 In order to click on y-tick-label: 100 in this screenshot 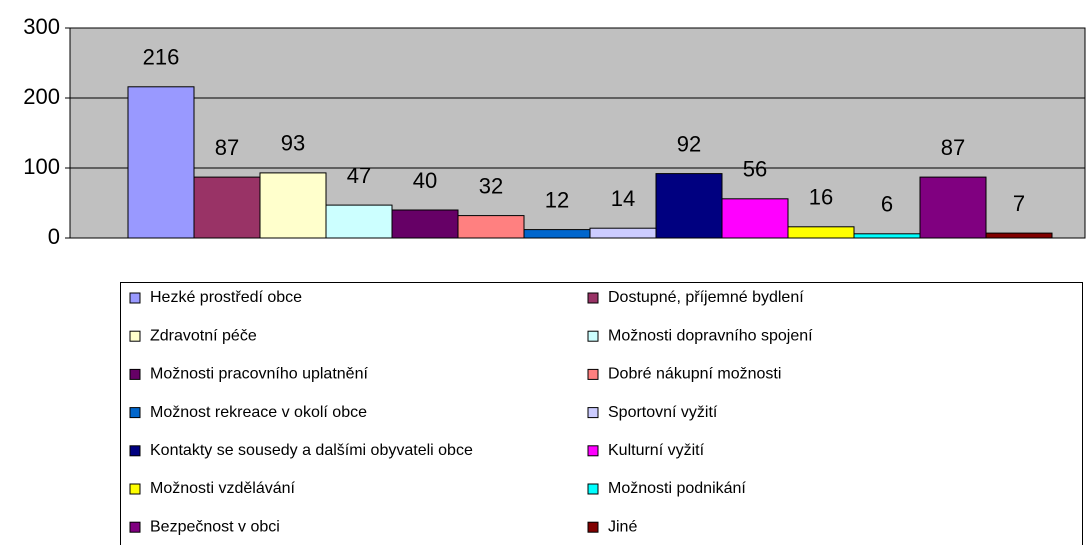, I will do `click(41, 166)`.